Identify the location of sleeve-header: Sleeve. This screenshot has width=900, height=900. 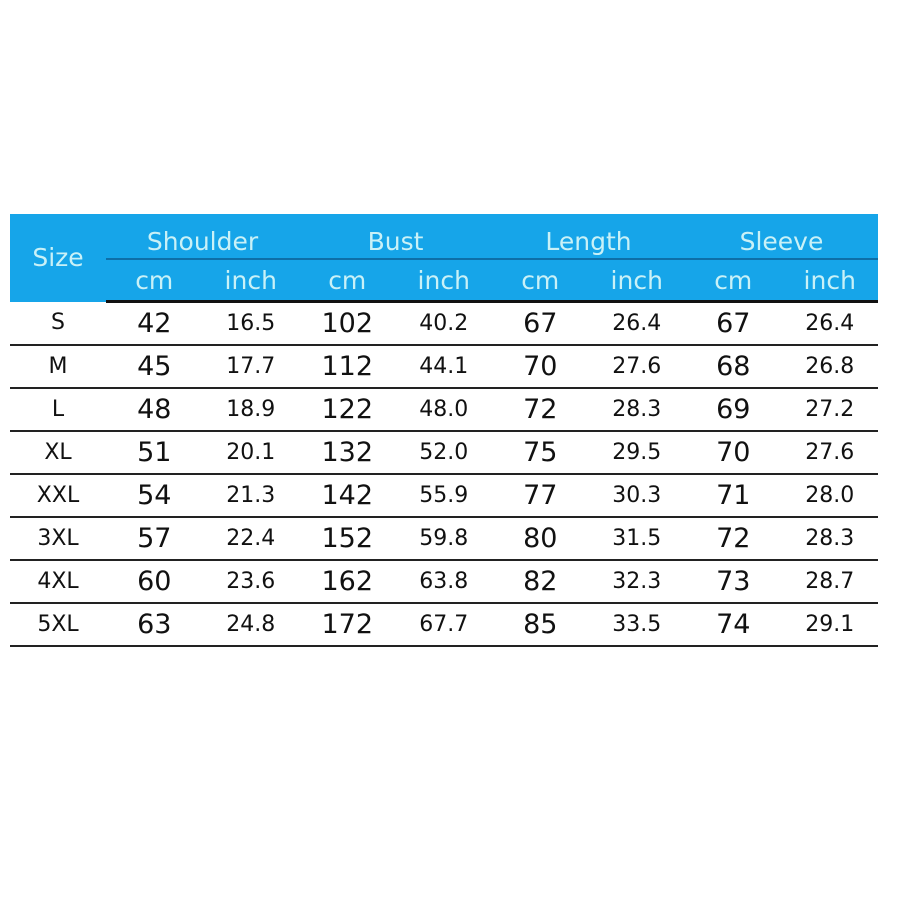
(781, 236).